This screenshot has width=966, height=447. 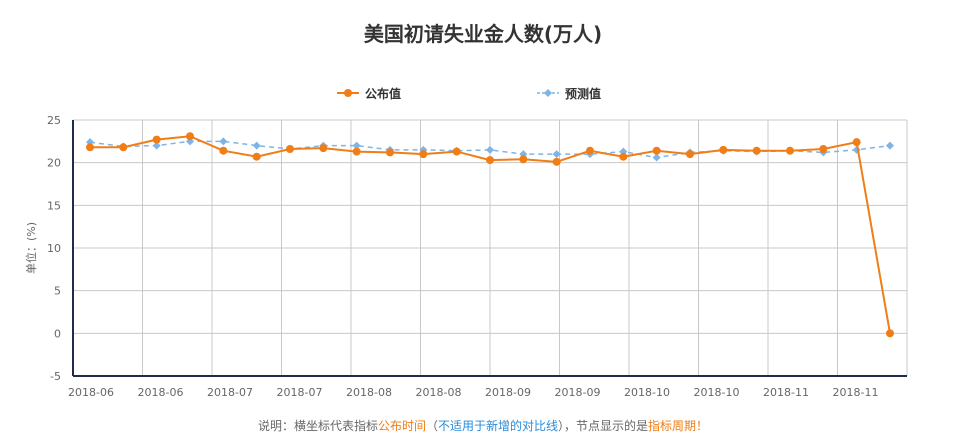 I want to click on legend-item-forecast: 预测值, so click(x=569, y=93).